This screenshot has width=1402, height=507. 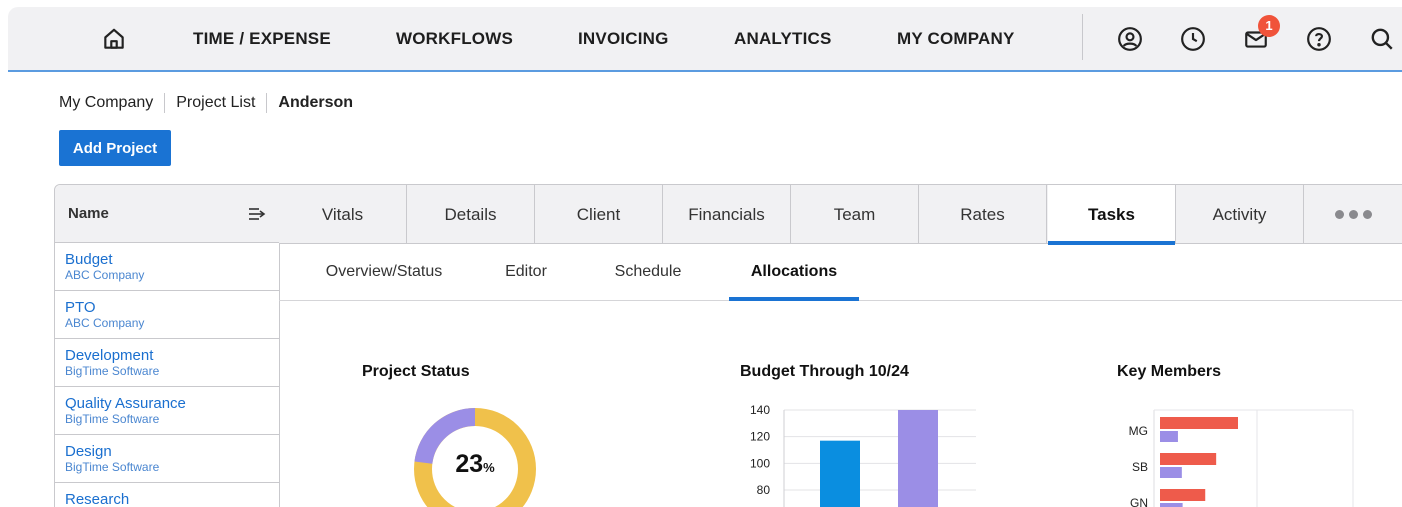 What do you see at coordinates (760, 463) in the screenshot?
I see `y-tick-label: 100` at bounding box center [760, 463].